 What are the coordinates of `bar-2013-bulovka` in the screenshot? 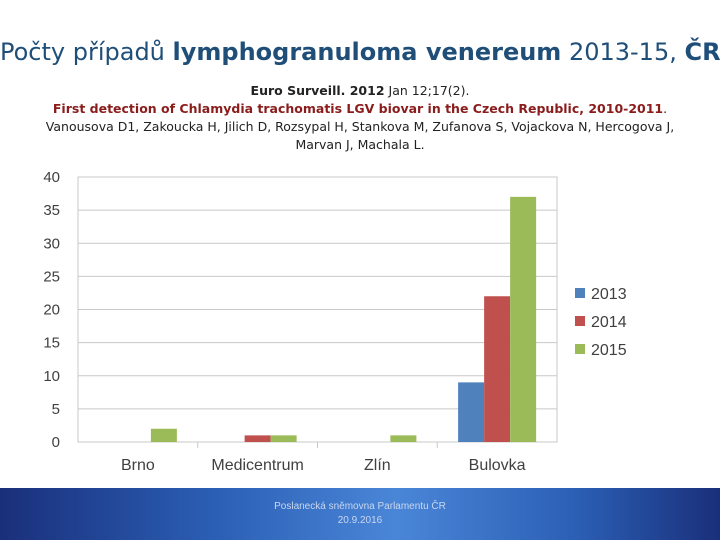 It's located at (471, 412).